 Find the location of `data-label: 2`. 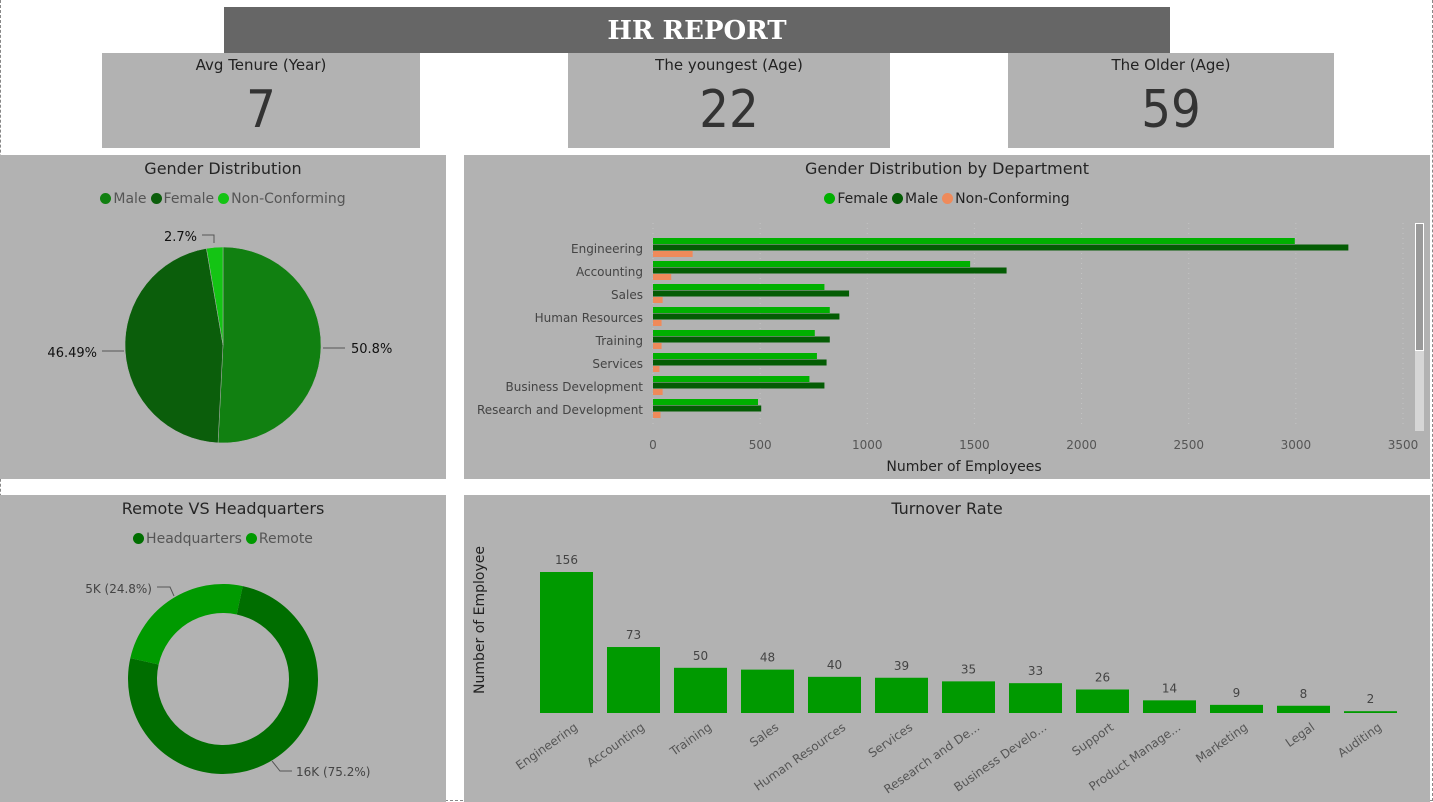

data-label: 2 is located at coordinates (1371, 699).